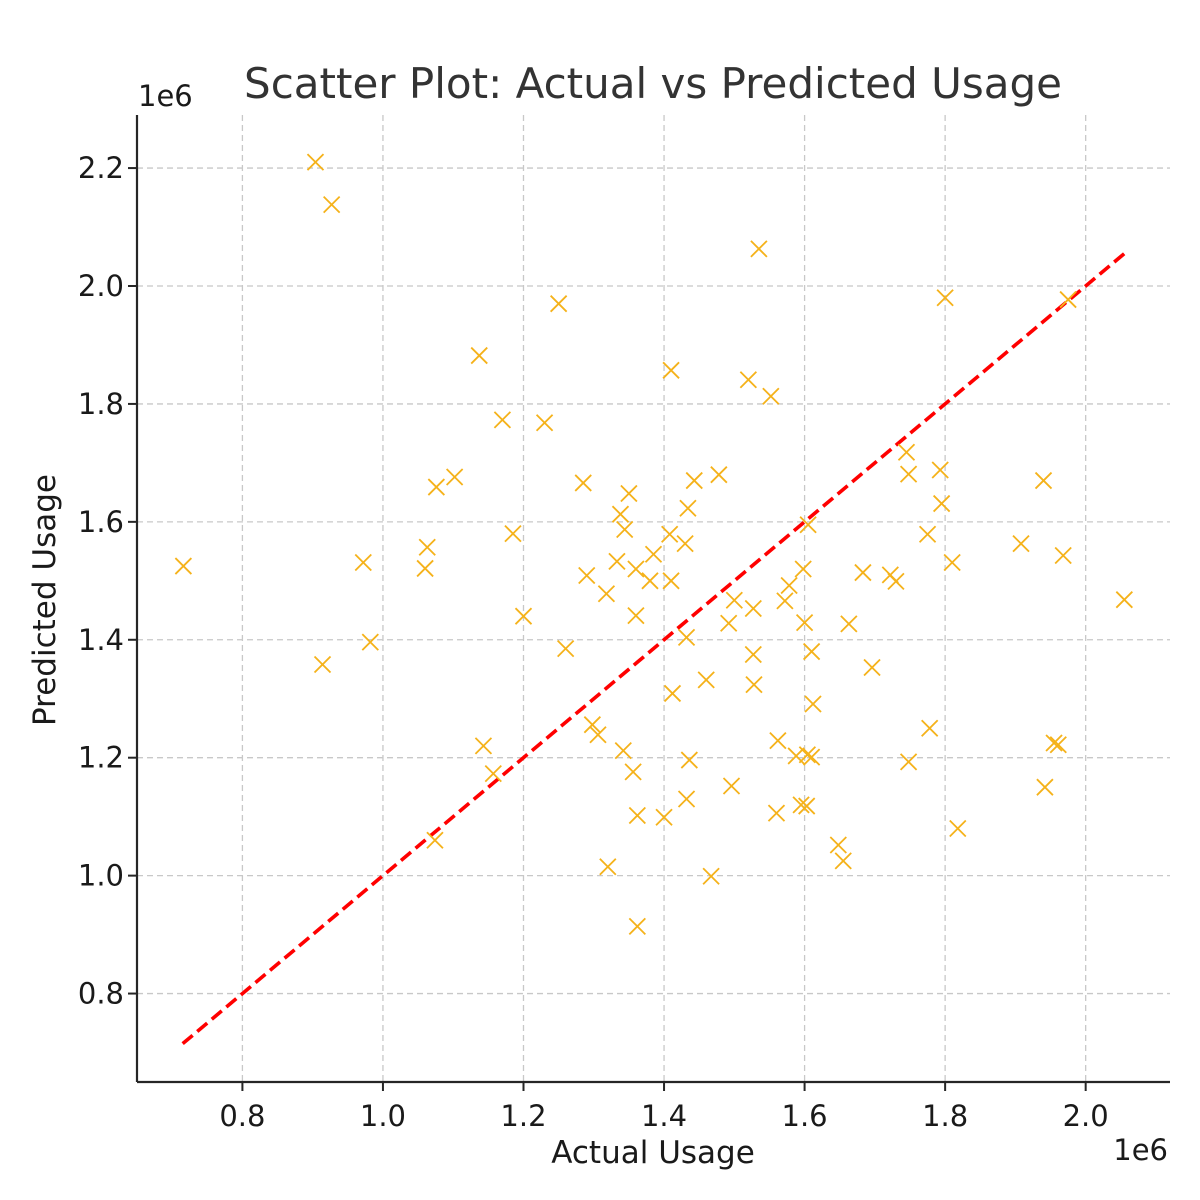  Describe the element at coordinates (664, 1116) in the screenshot. I see `x-tick-label: 1.4` at that location.